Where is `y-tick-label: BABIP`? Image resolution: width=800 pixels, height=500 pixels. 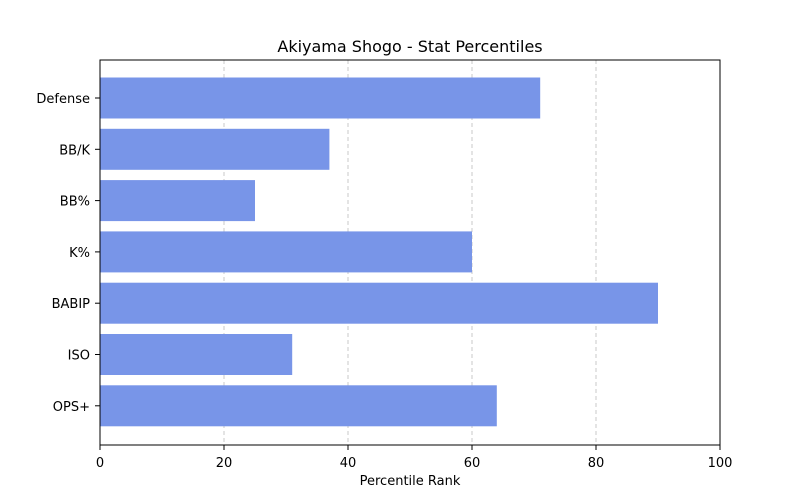 y-tick-label: BABIP is located at coordinates (71, 304).